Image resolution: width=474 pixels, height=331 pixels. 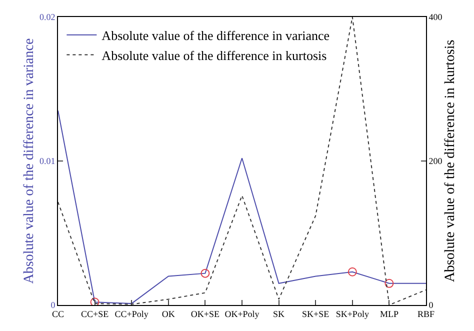 I want to click on y2-tick-label: 0, so click(x=431, y=305).